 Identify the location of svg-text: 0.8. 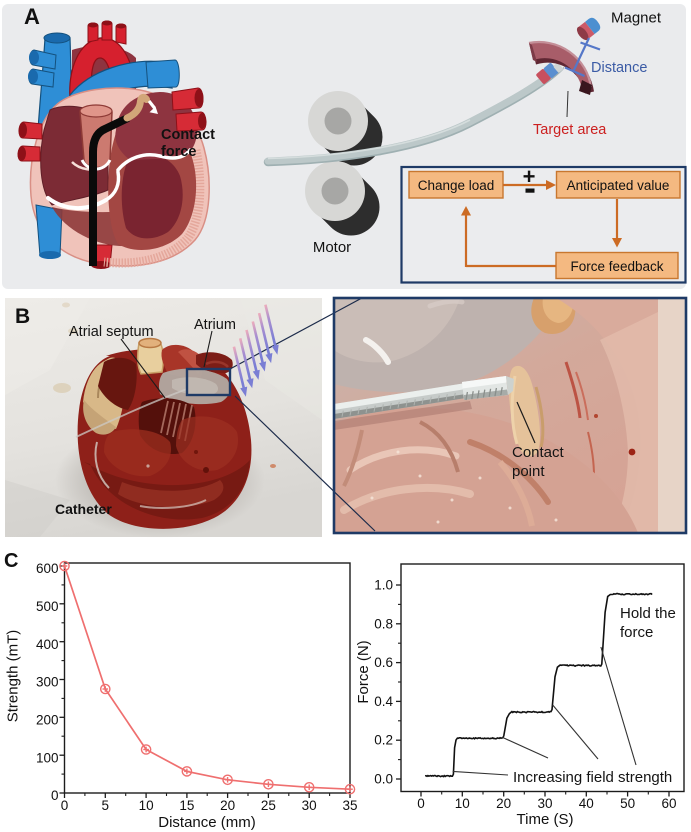
(383, 623).